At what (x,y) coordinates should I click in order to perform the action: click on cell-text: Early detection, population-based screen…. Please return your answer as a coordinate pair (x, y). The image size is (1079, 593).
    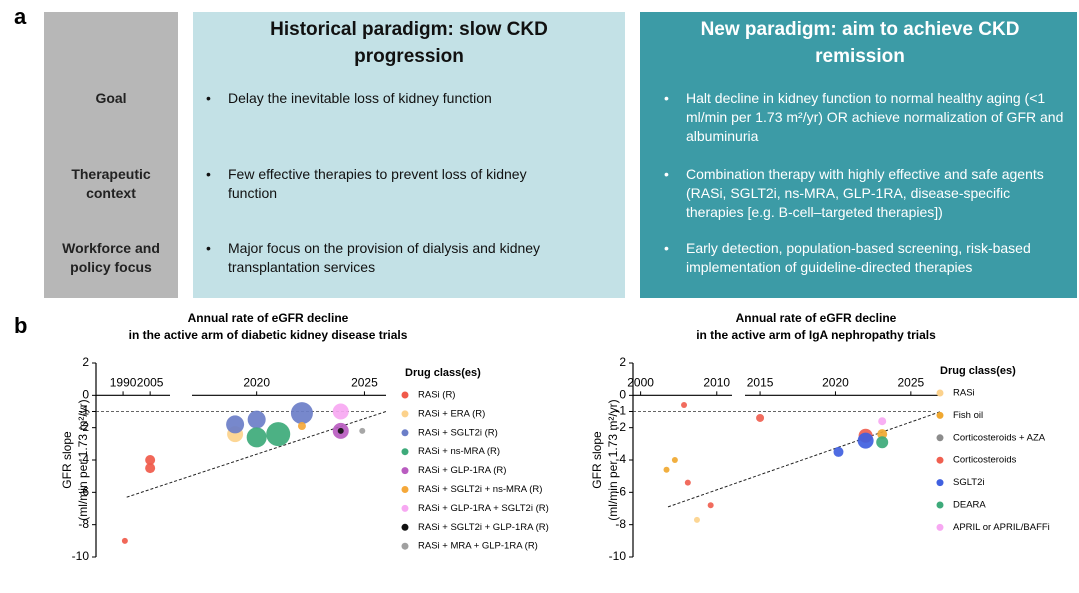
    Looking at the image, I should click on (869, 258).